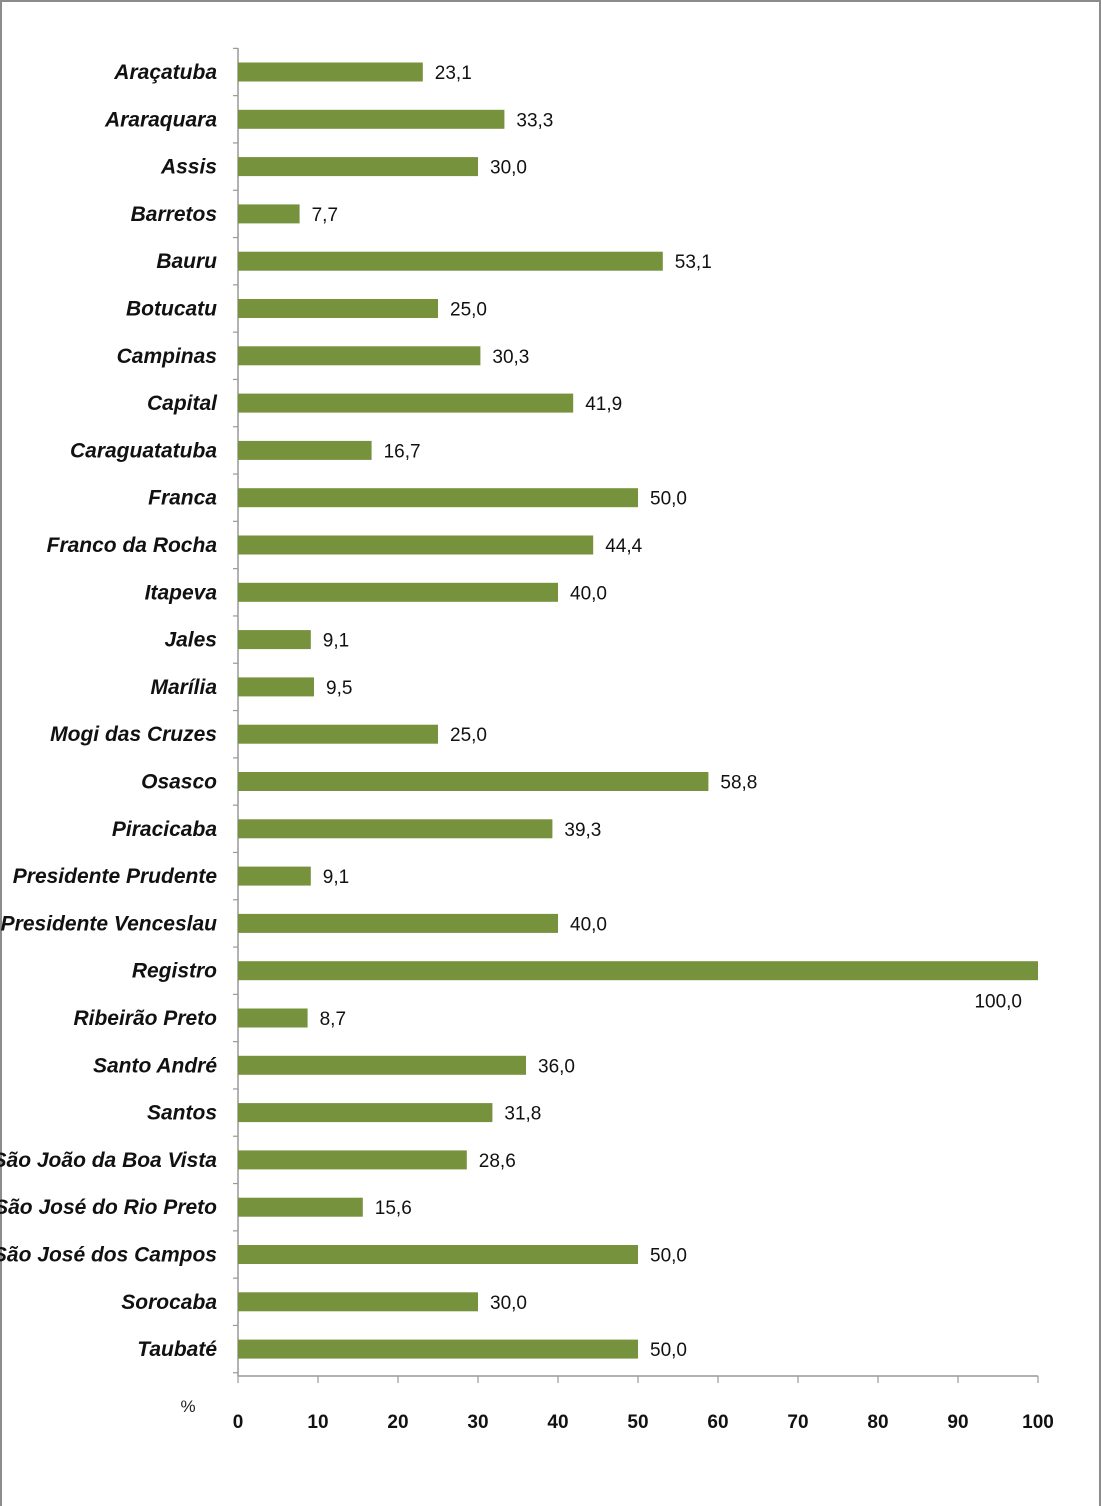 The height and width of the screenshot is (1506, 1101). Describe the element at coordinates (183, 687) in the screenshot. I see `category-label: Marília` at that location.